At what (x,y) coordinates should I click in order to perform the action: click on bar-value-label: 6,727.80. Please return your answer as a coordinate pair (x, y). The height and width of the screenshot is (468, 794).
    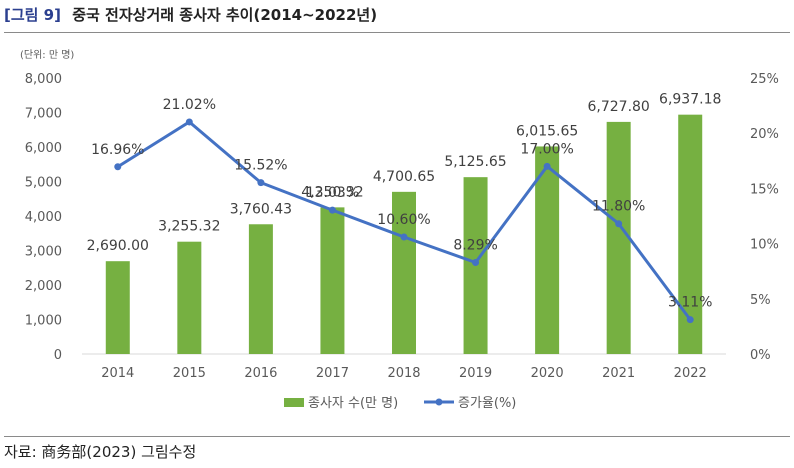
    Looking at the image, I should click on (618, 107).